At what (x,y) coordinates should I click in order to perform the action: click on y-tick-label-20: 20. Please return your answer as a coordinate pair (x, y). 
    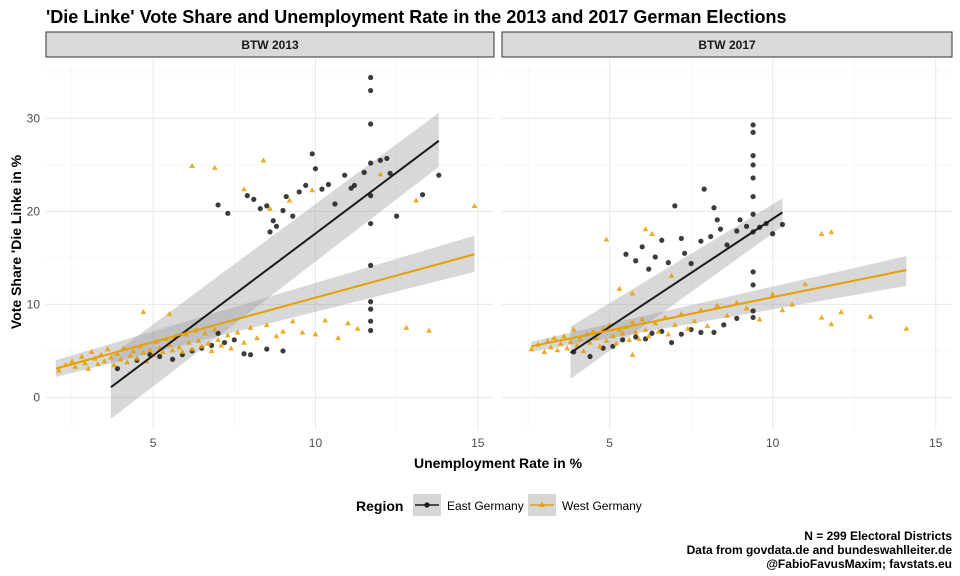
    Looking at the image, I should click on (34, 211).